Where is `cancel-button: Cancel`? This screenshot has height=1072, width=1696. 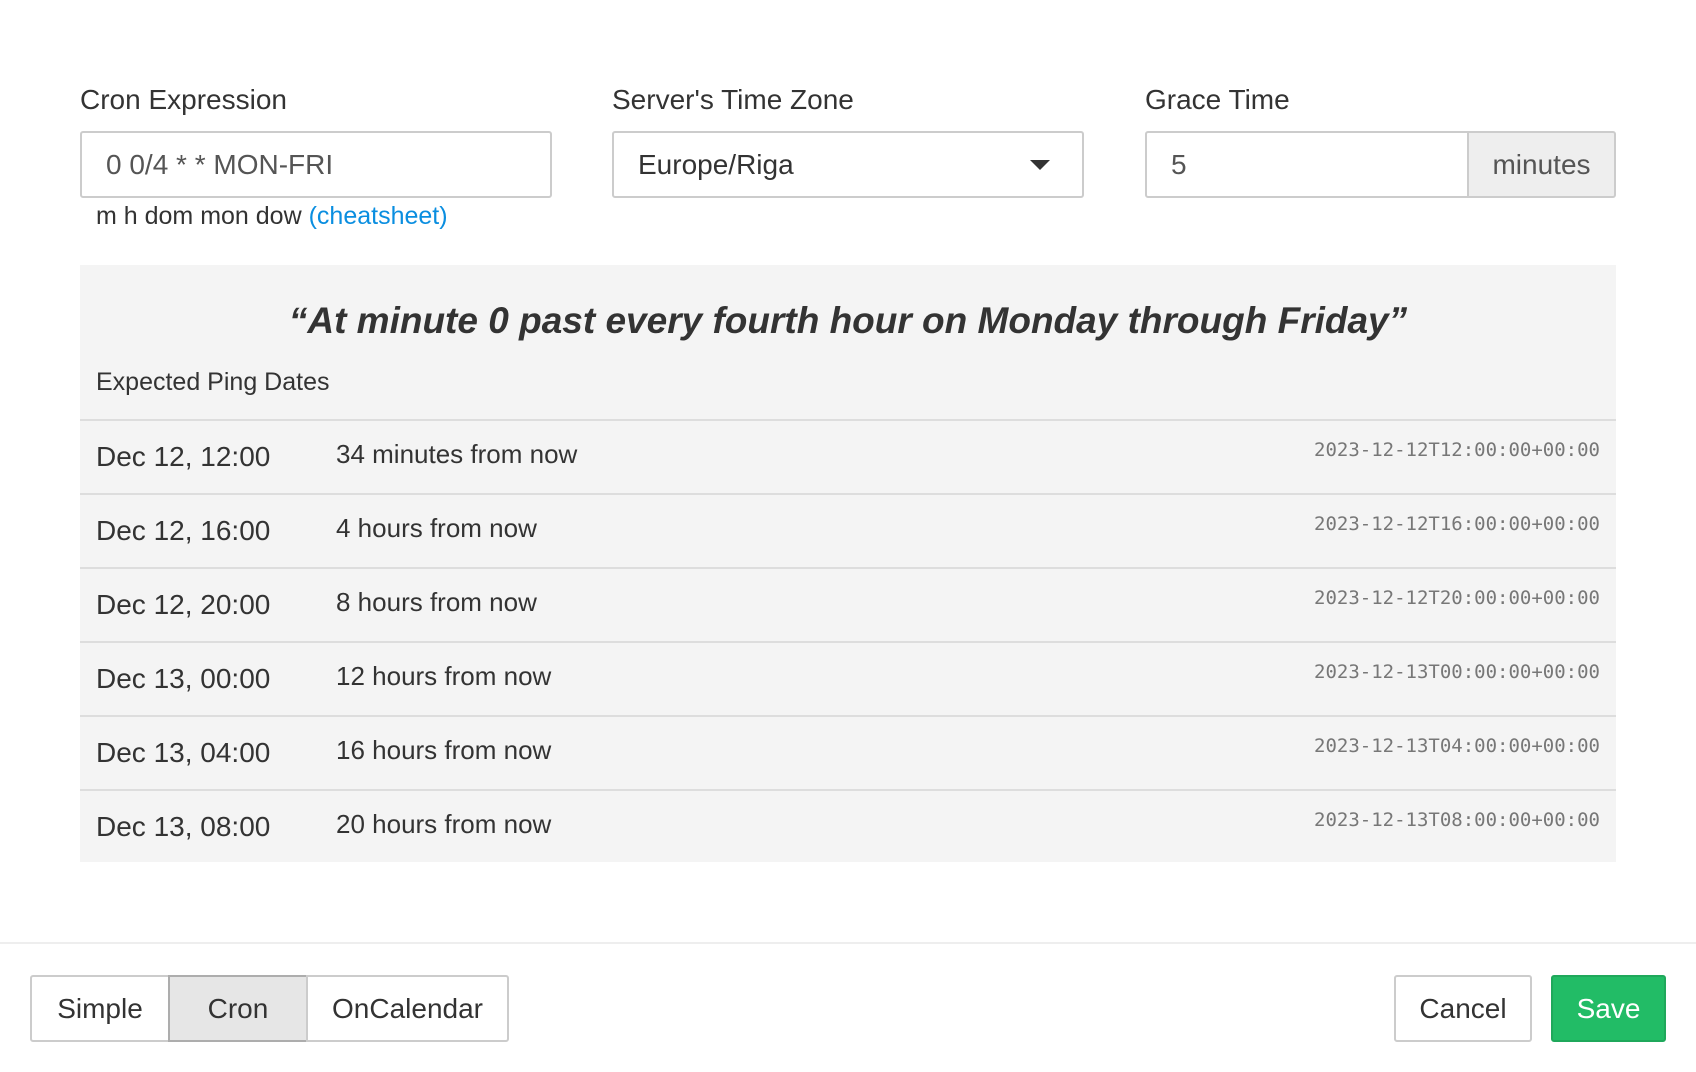
cancel-button: Cancel is located at coordinates (1463, 1008).